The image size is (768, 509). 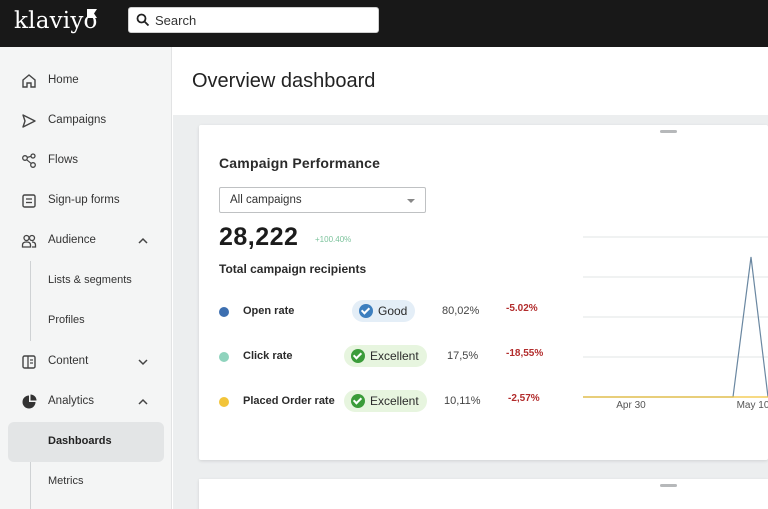 I want to click on sidebar-item-lists-segments: Lists & segments, so click(x=86, y=281).